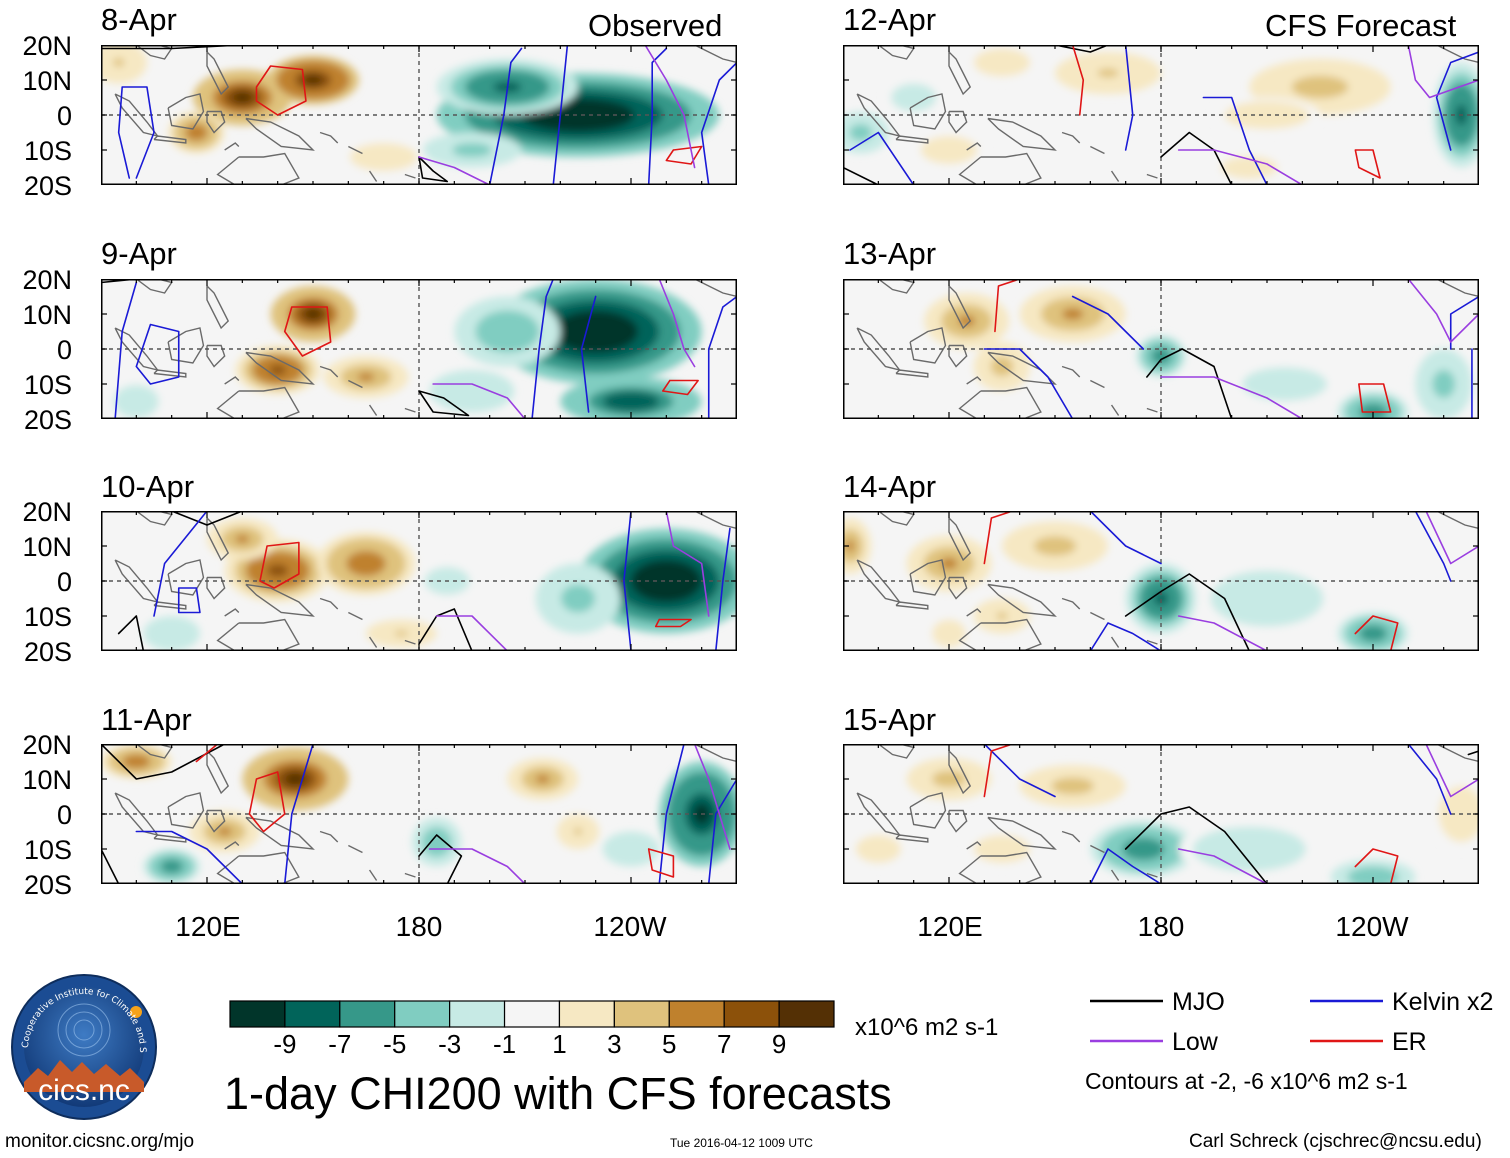 The height and width of the screenshot is (1158, 1510). What do you see at coordinates (84, 1090) in the screenshot?
I see `logo-name: cics.nc` at bounding box center [84, 1090].